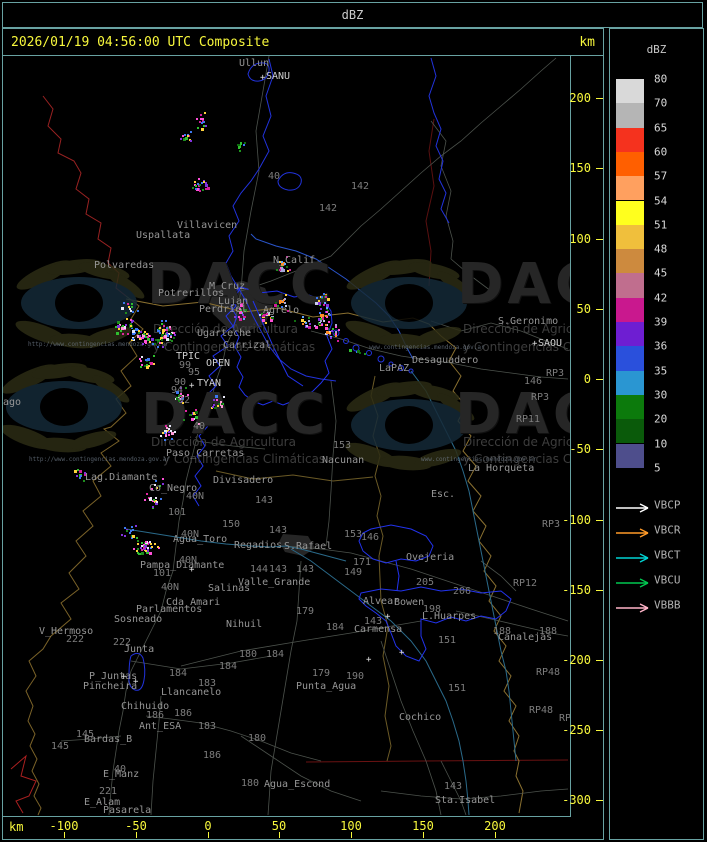 Image resolution: width=707 pixels, height=842 pixels. Describe the element at coordinates (113, 676) in the screenshot. I see `place-label: P_Juntas` at that location.